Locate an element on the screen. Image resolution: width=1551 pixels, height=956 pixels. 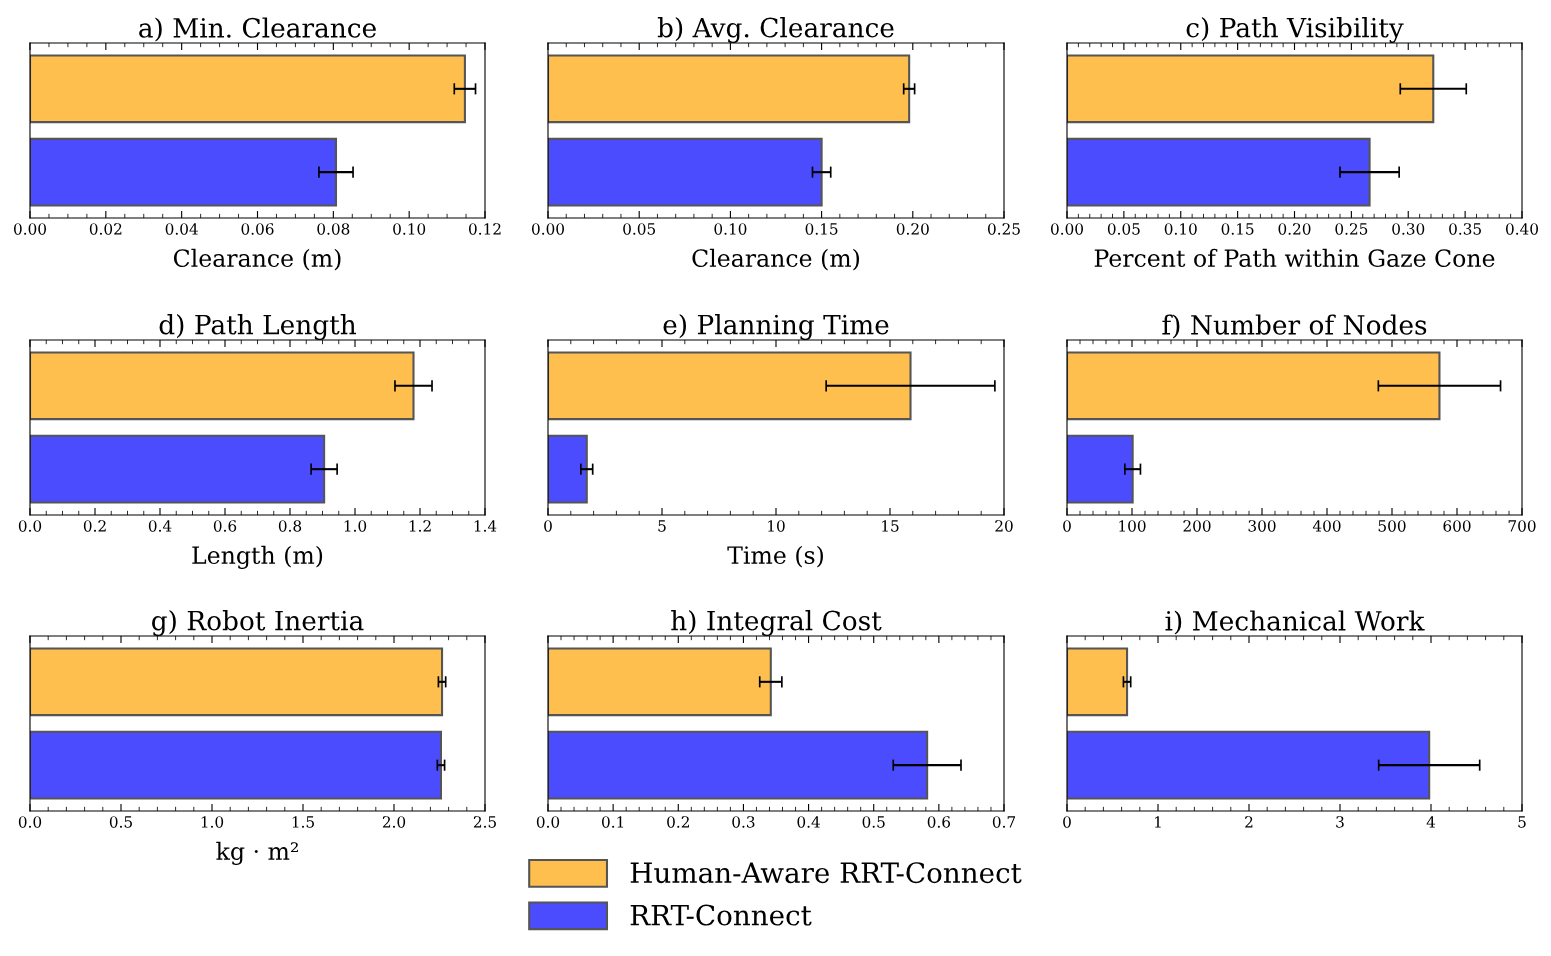
chart-title: g) Robot Inertia is located at coordinates (258, 623).